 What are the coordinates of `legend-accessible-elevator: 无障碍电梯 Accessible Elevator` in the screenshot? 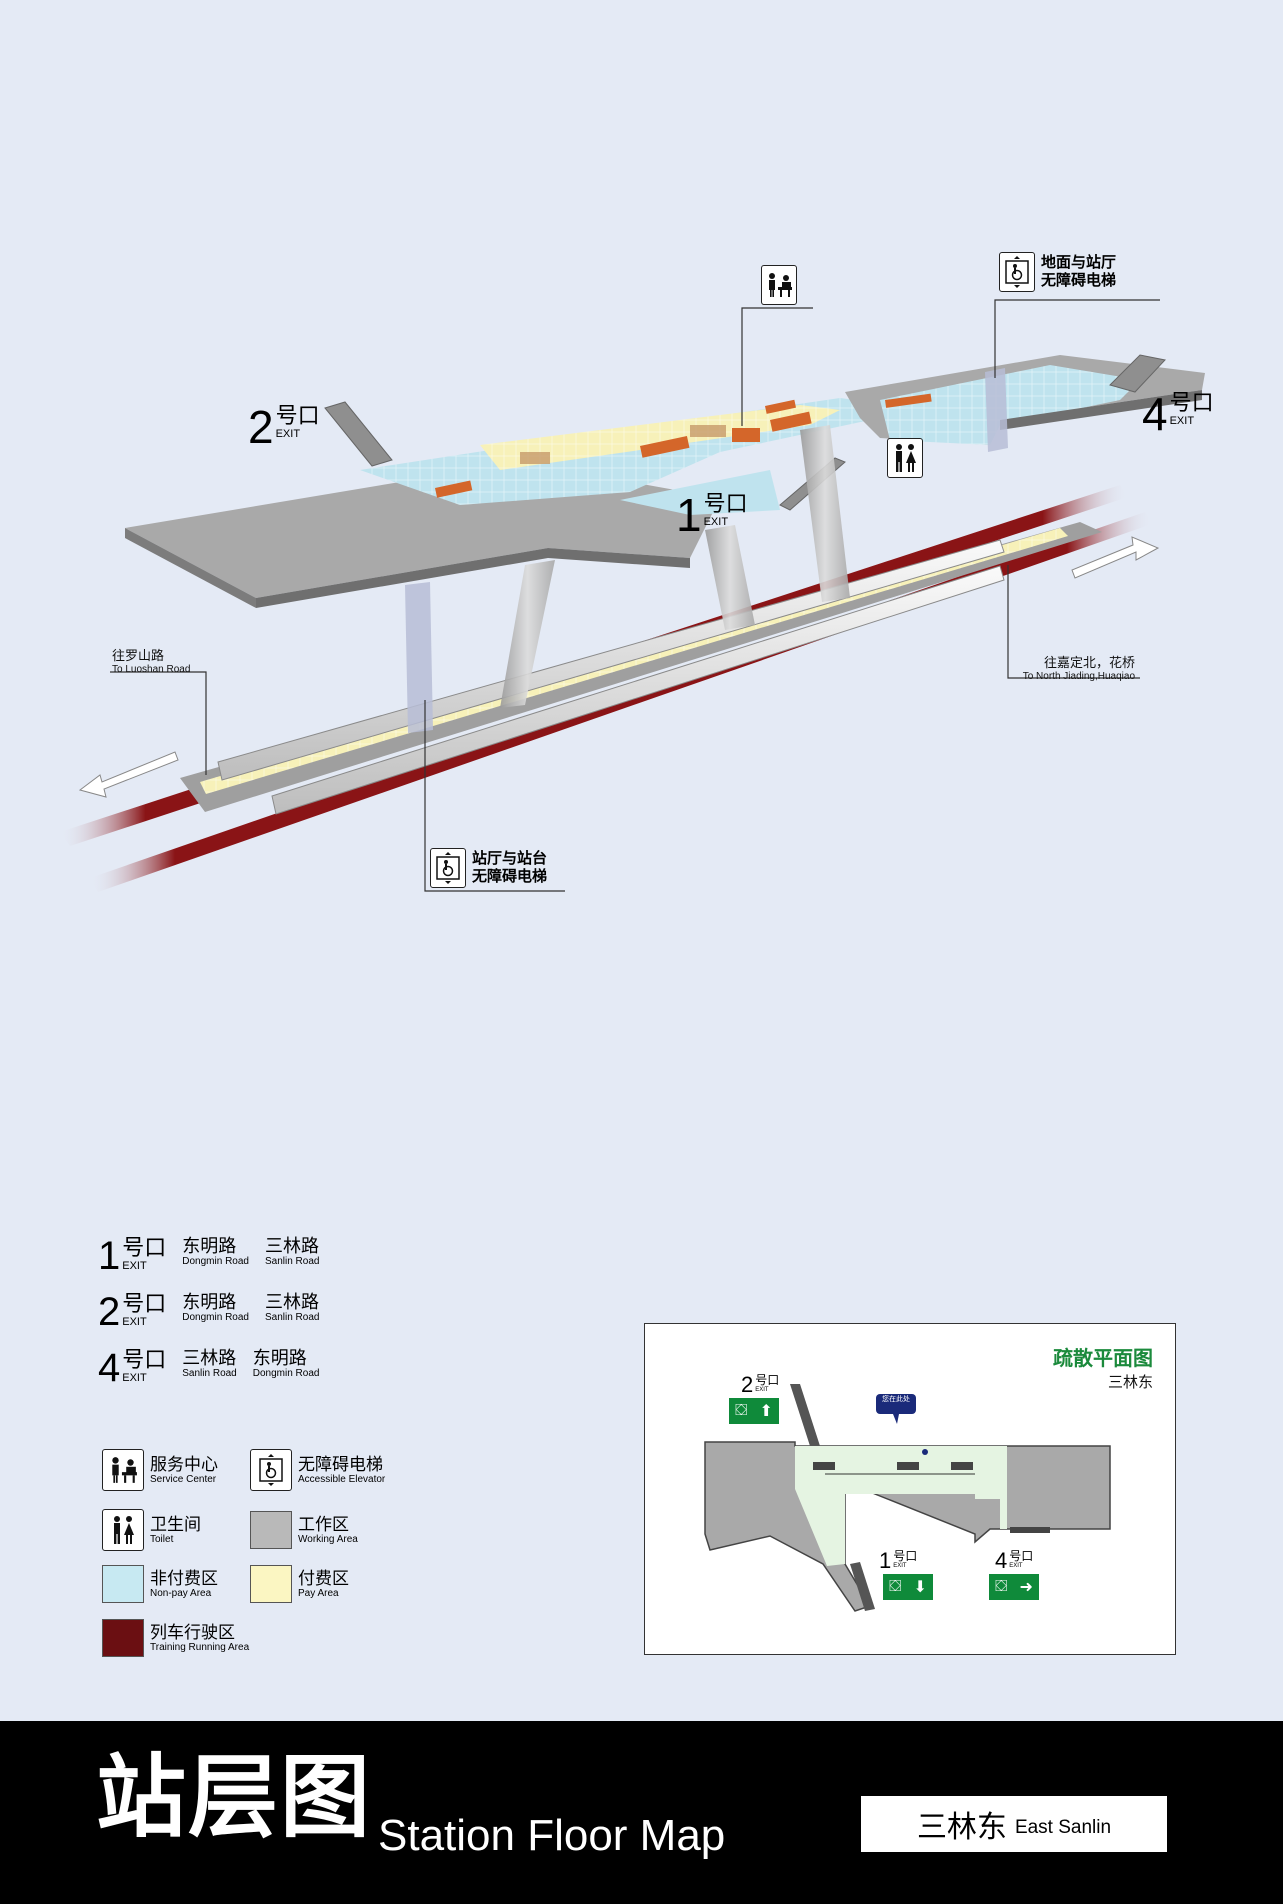 It's located at (317, 1470).